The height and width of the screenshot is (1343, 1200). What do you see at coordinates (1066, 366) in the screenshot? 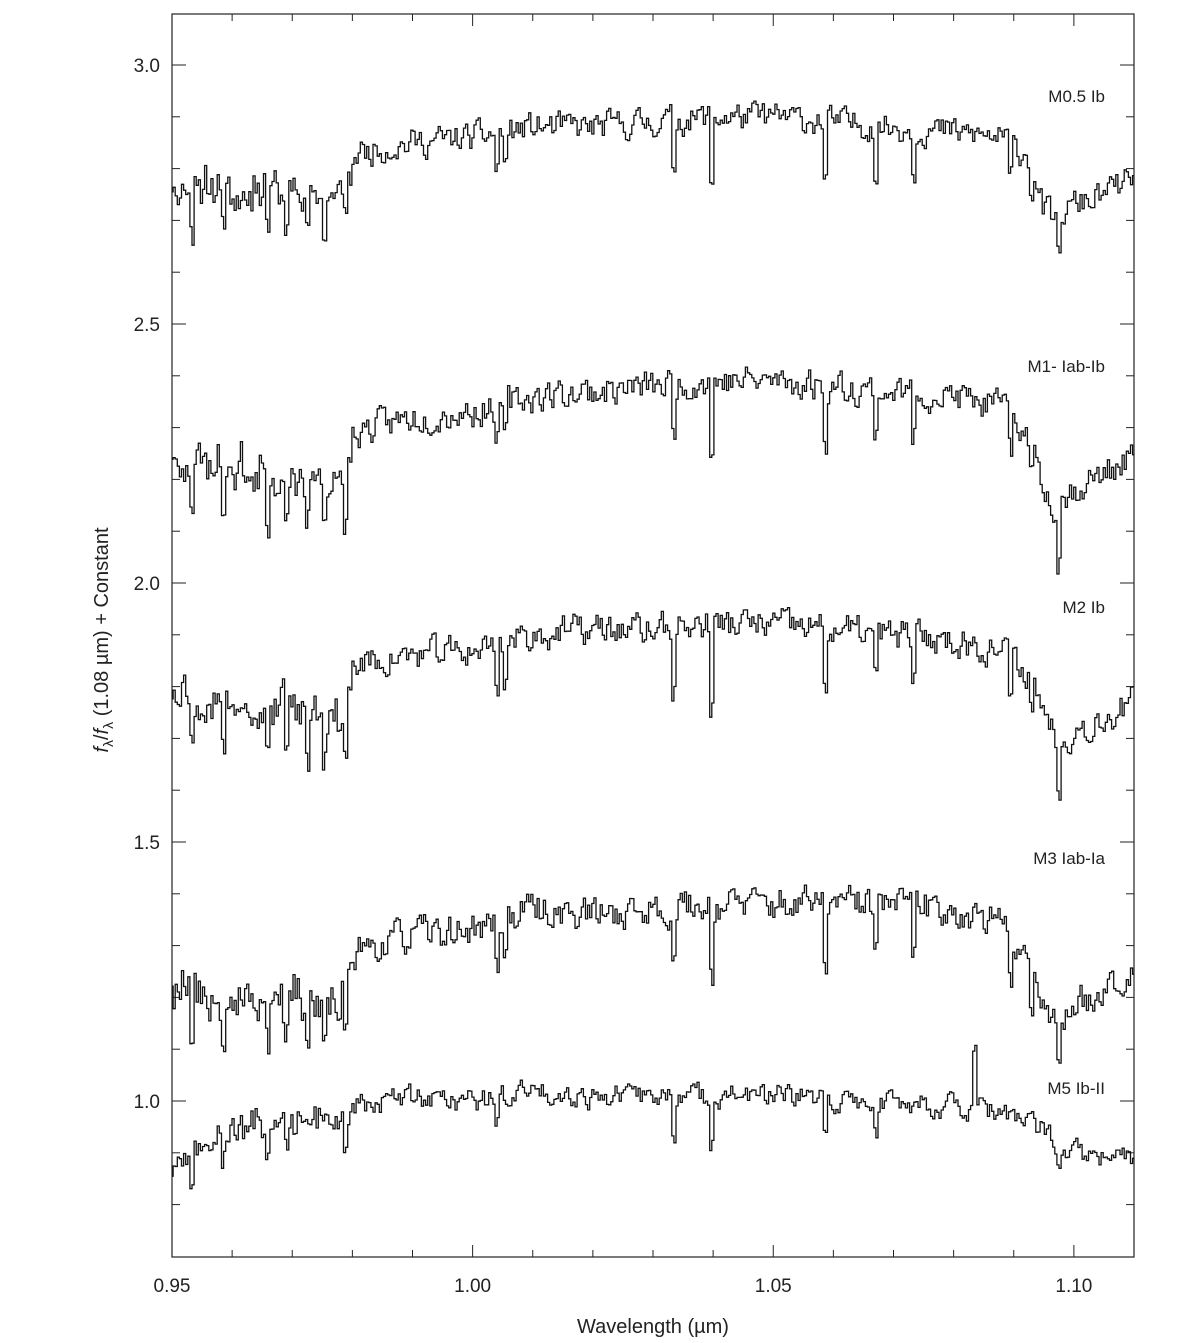
I see `series-label: M1- Iab-Ib` at bounding box center [1066, 366].